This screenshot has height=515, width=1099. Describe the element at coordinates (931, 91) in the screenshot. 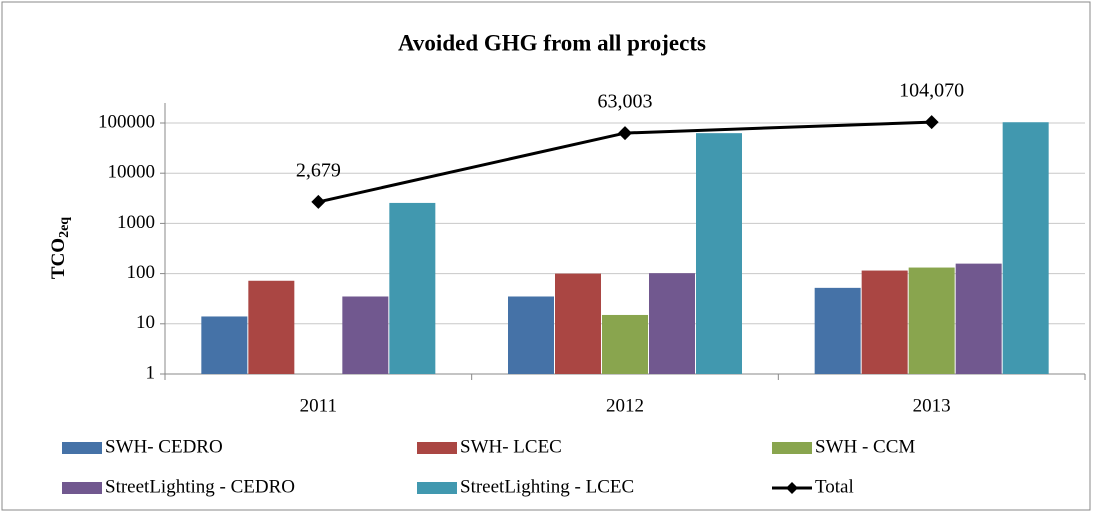

I see `data-label: 104,070` at that location.